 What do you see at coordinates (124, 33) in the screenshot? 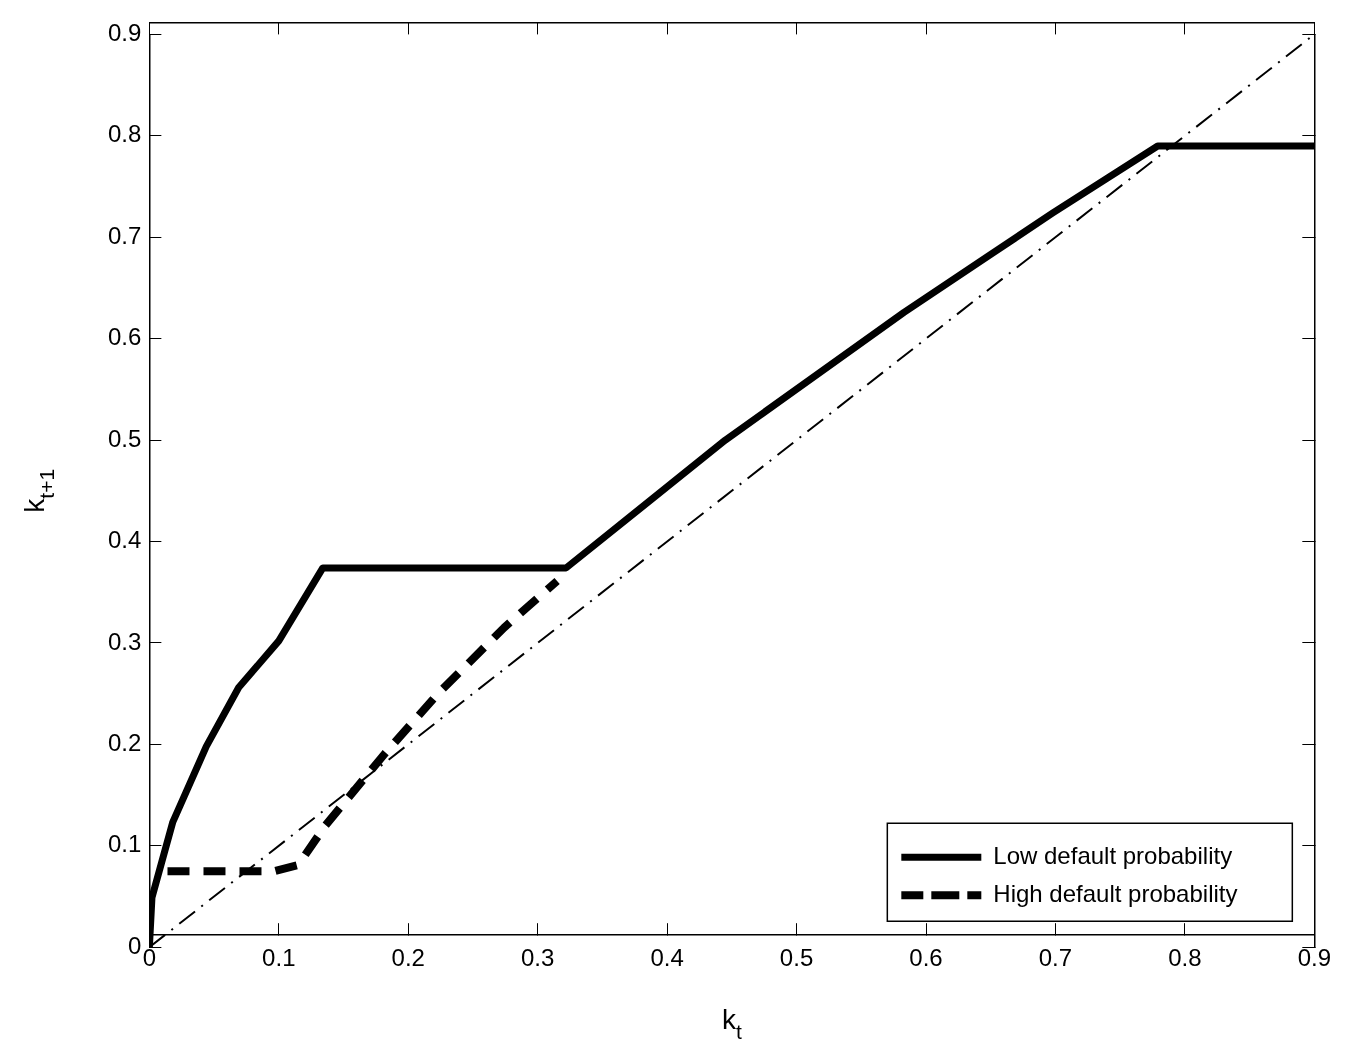
I see `y-tick-label: 0.9` at bounding box center [124, 33].